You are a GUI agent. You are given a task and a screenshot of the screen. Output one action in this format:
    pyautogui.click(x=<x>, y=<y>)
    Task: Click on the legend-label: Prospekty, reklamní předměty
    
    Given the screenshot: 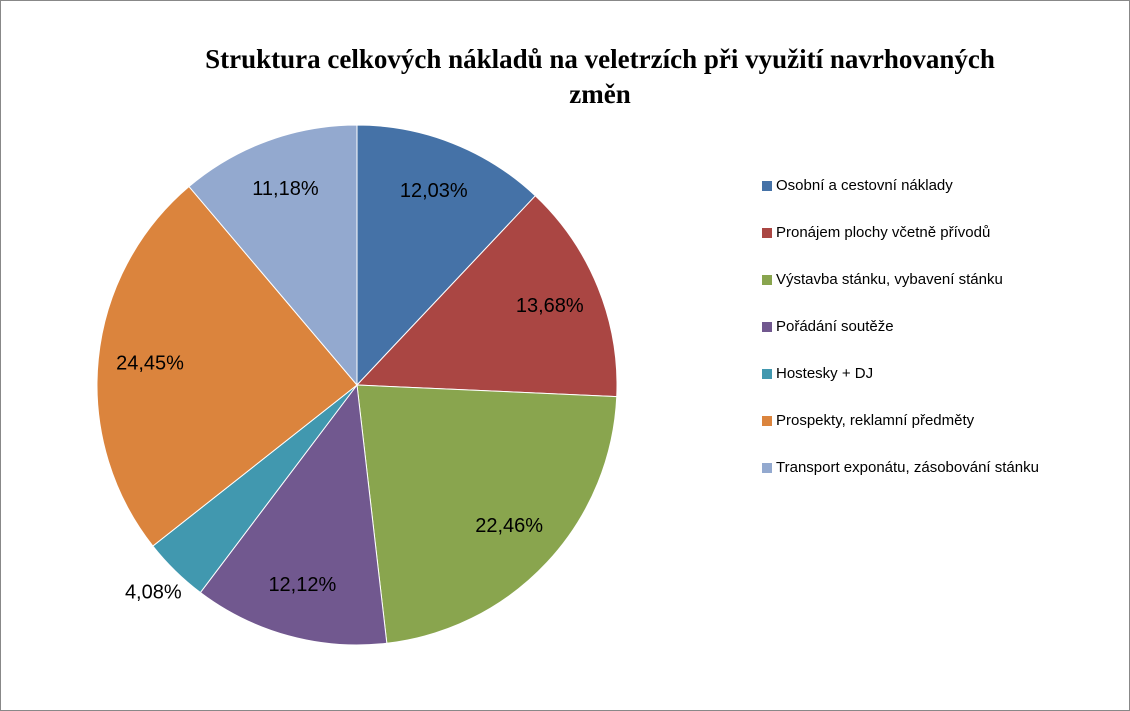 What is the action you would take?
    pyautogui.click(x=875, y=420)
    